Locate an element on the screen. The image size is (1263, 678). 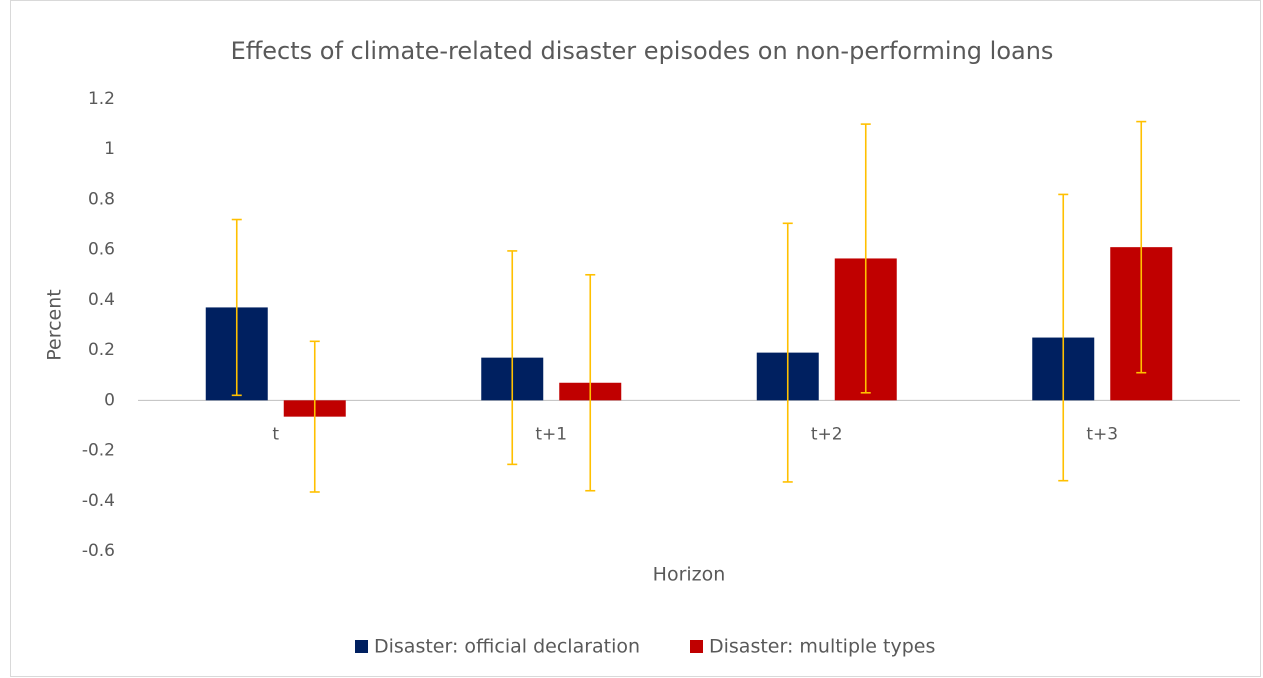
legend-label: Disaster: multiple types is located at coordinates (822, 647).